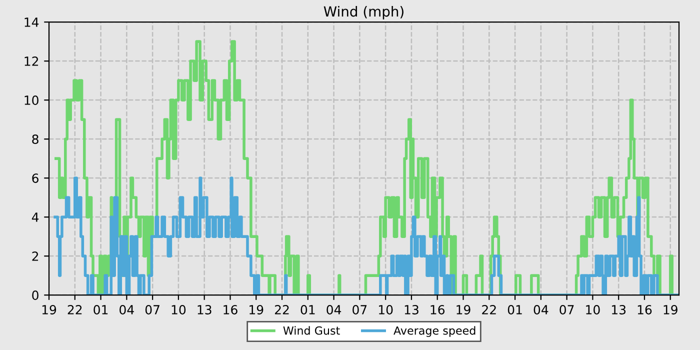  Describe the element at coordinates (35, 217) in the screenshot. I see `y-tick-label: 4` at that location.